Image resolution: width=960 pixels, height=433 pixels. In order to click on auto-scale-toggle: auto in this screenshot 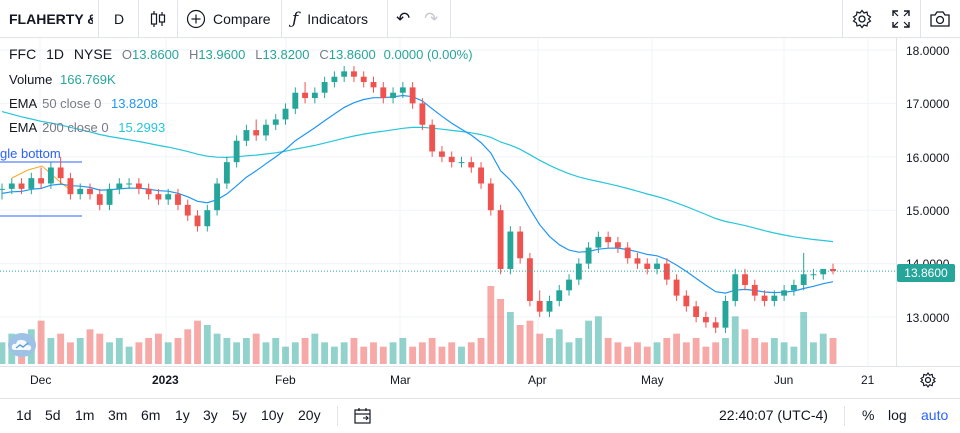, I will do `click(935, 415)`.